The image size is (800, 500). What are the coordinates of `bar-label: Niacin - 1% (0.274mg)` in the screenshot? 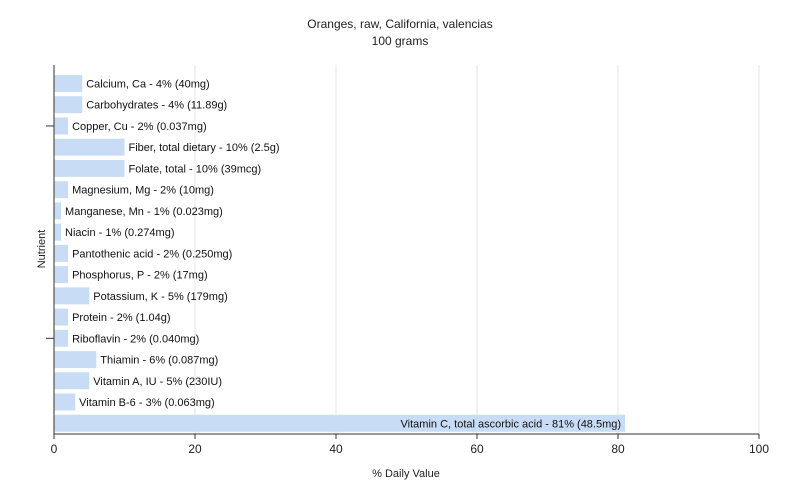 It's located at (119, 233).